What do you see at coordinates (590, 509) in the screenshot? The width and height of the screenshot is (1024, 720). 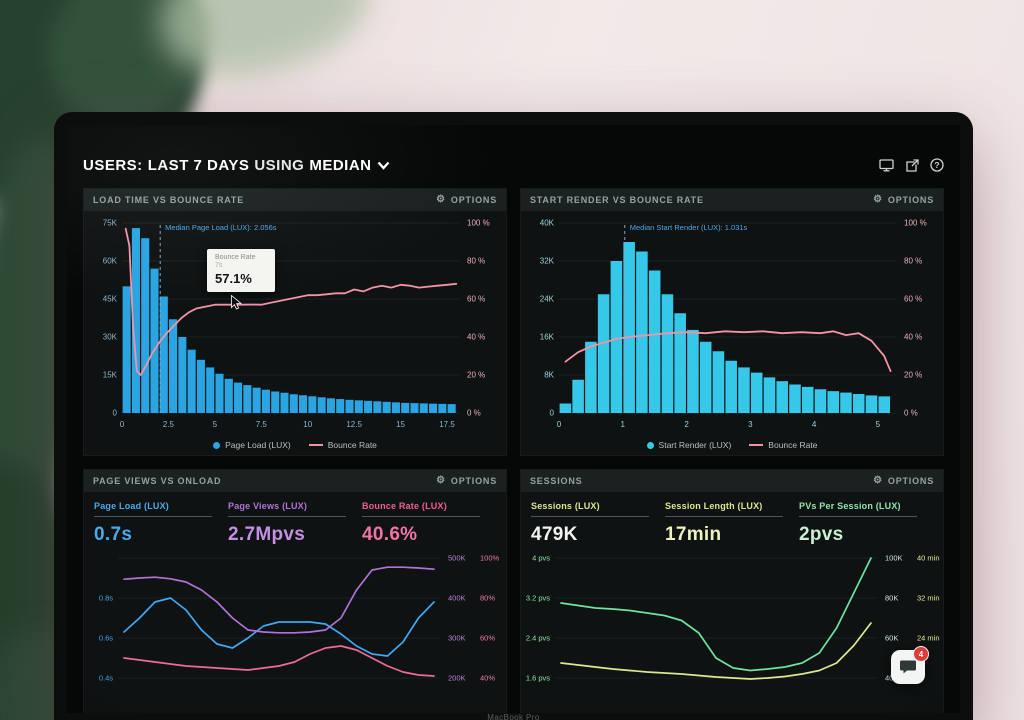 I see `metric-label: Sessions (LUX)` at bounding box center [590, 509].